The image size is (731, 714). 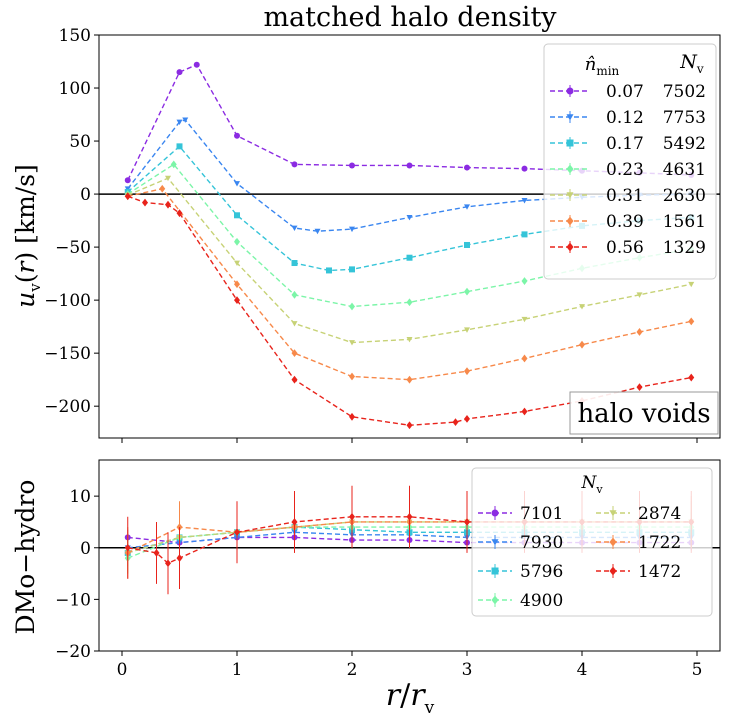 I want to click on top-legend-value: 0.17, so click(x=625, y=144).